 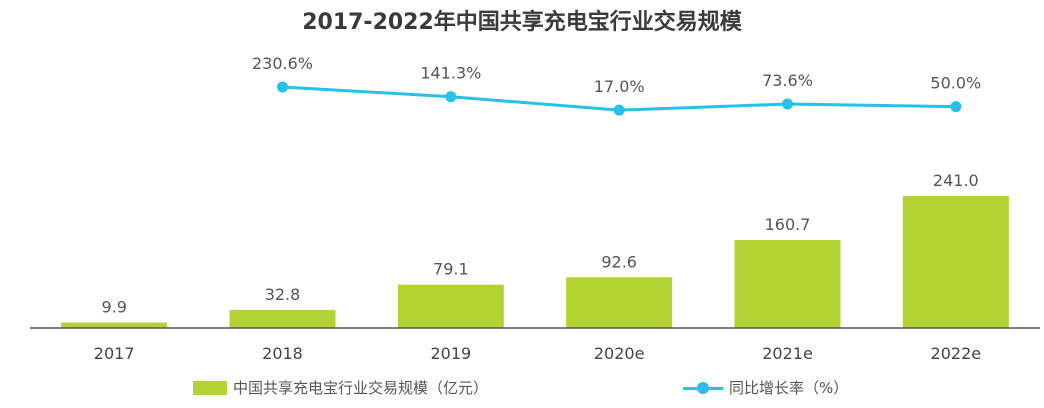 I want to click on legend-line-entry: 同比增长率（%）, so click(x=765, y=387).